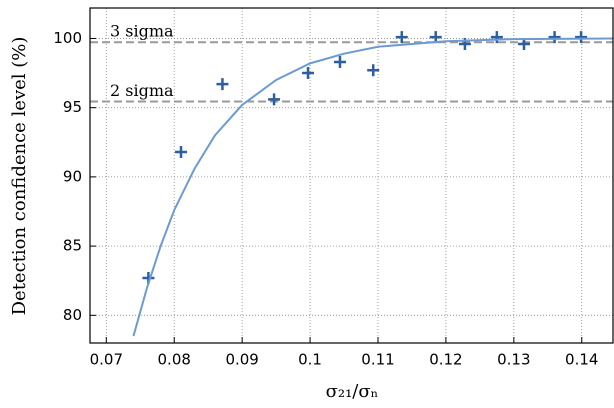 This screenshot has width=614, height=408. I want to click on y-tick-label: 90, so click(72, 176).